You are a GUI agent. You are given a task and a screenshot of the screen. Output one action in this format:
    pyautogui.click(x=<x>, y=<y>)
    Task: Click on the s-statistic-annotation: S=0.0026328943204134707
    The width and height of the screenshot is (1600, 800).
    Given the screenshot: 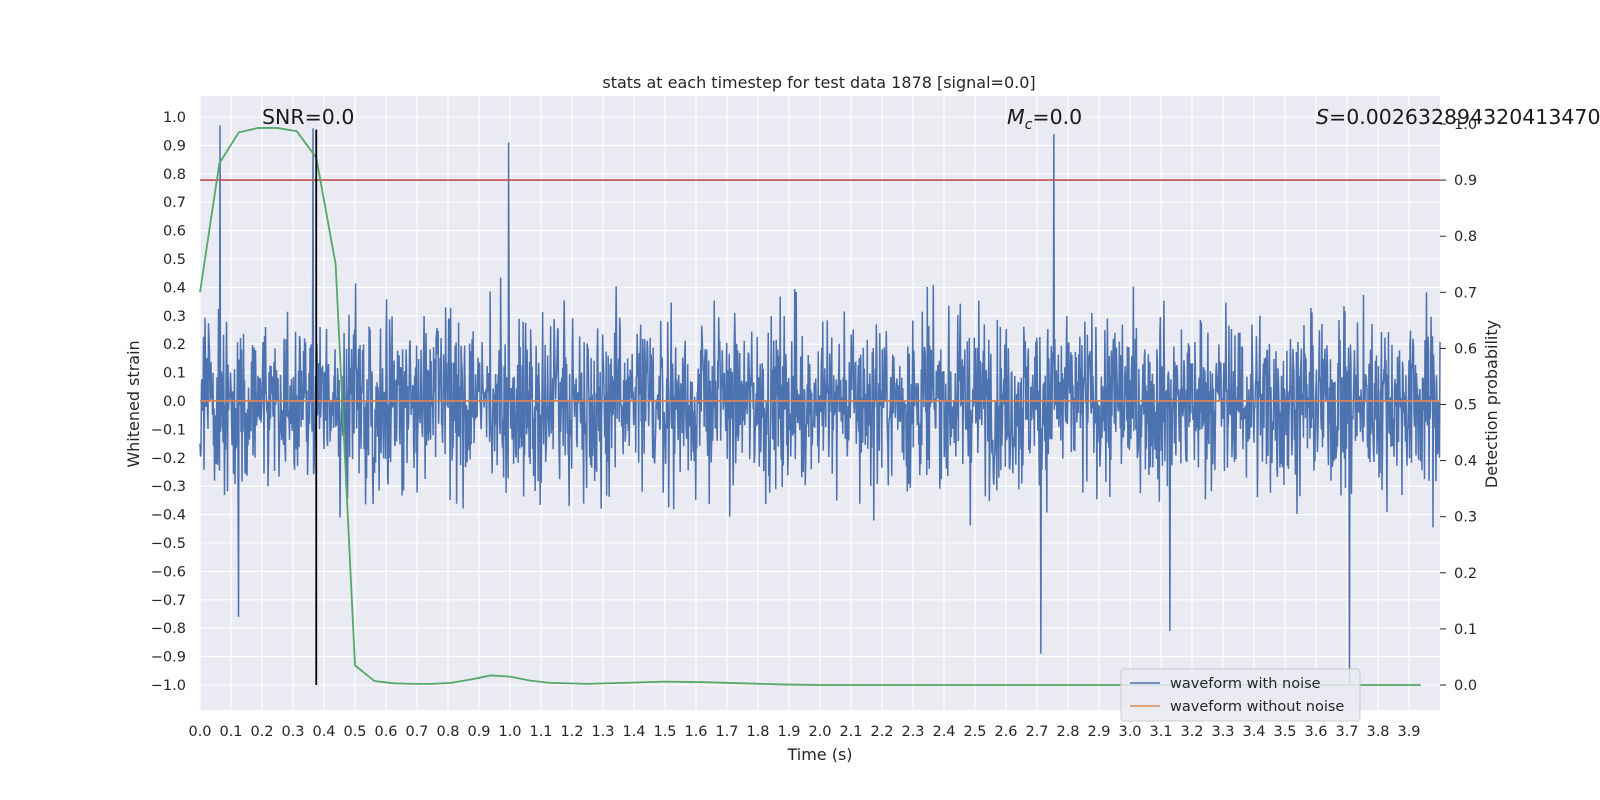 What is the action you would take?
    pyautogui.click(x=1458, y=117)
    